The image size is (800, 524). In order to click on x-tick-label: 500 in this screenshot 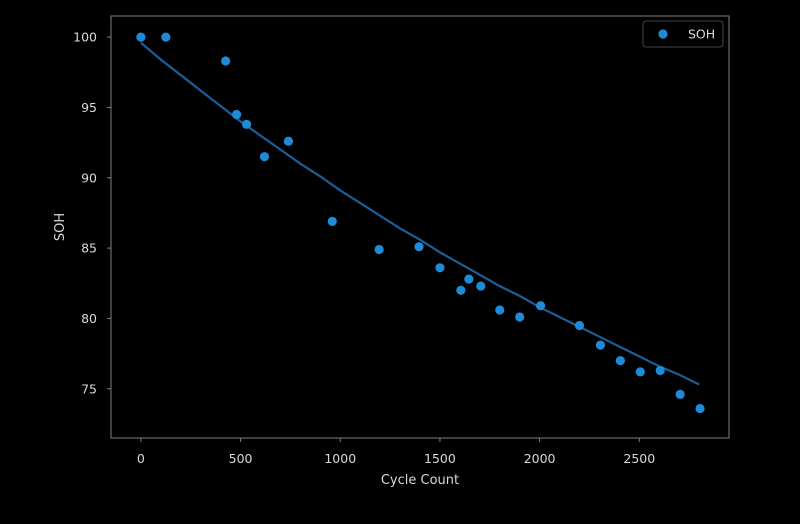, I will do `click(241, 458)`.